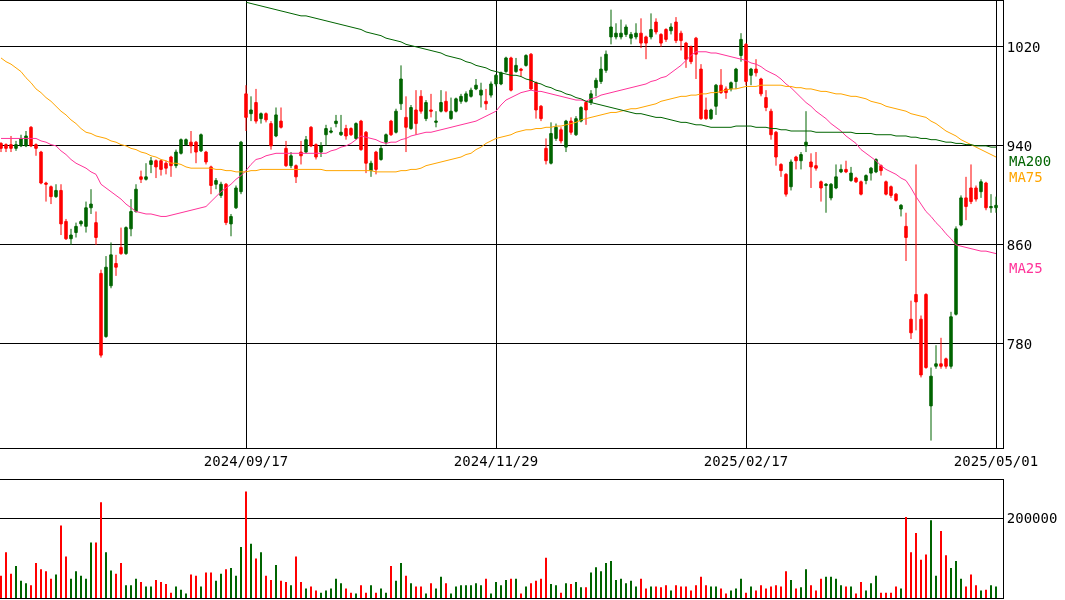 The image size is (1065, 600). Describe the element at coordinates (1026, 268) in the screenshot. I see `series-label: MA25` at that location.